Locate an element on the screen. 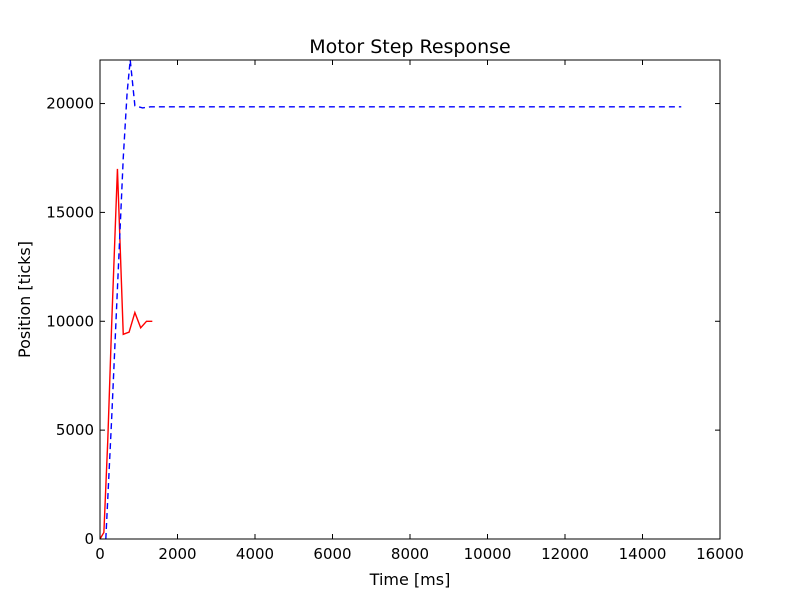  y-tick-label: 15000 is located at coordinates (70, 212).